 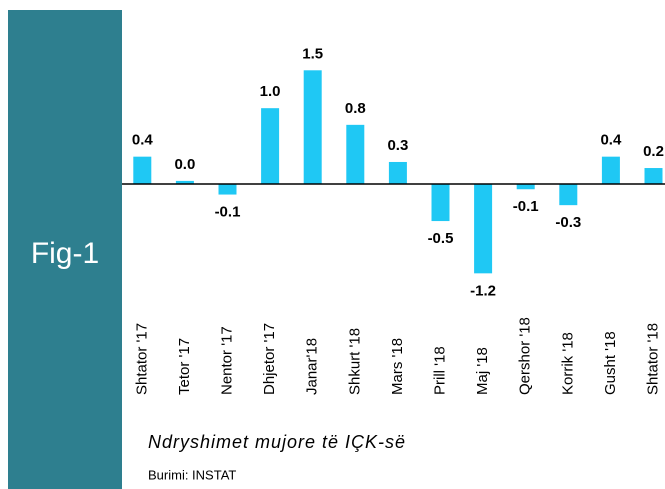 I want to click on x-tick-label: Shkurt '18, so click(x=354, y=361).